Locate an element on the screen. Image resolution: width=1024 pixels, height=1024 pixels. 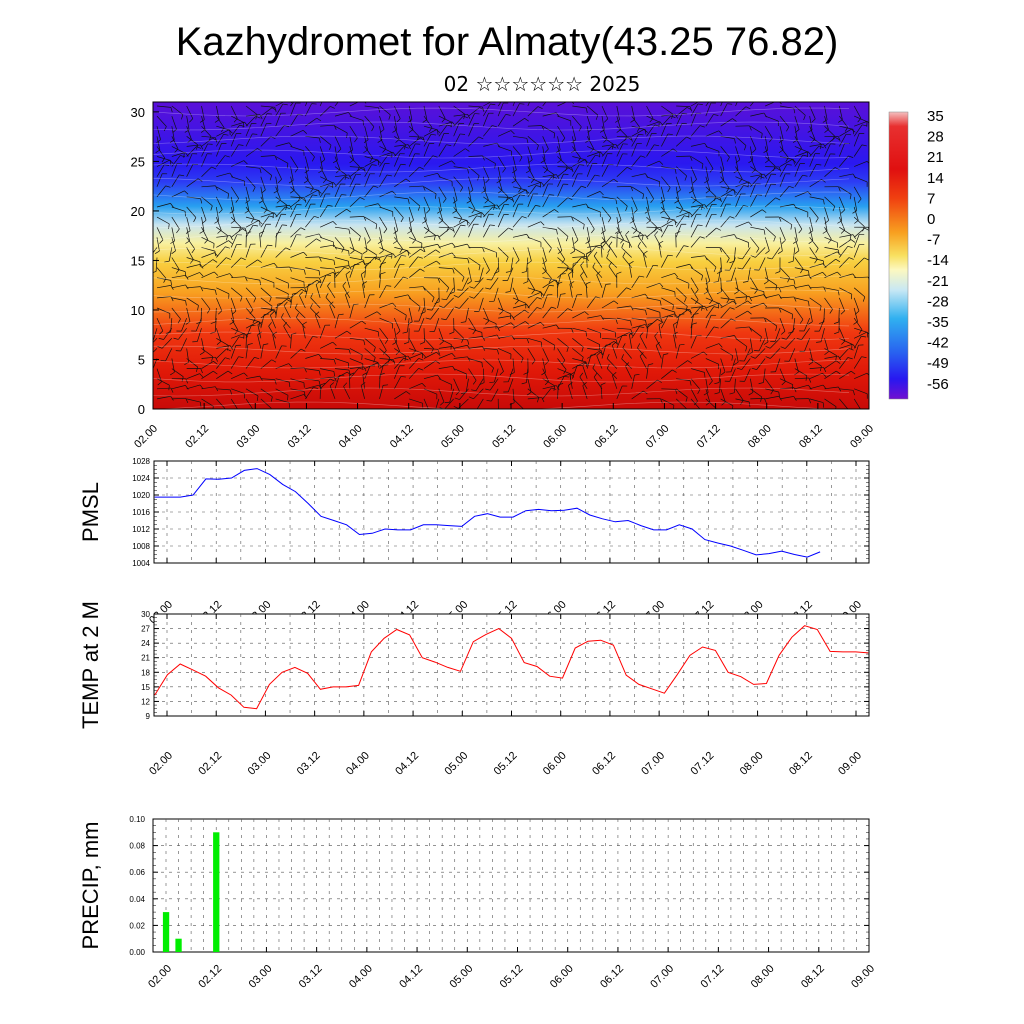
xs-xtick-label: 04.12 is located at coordinates (402, 437).